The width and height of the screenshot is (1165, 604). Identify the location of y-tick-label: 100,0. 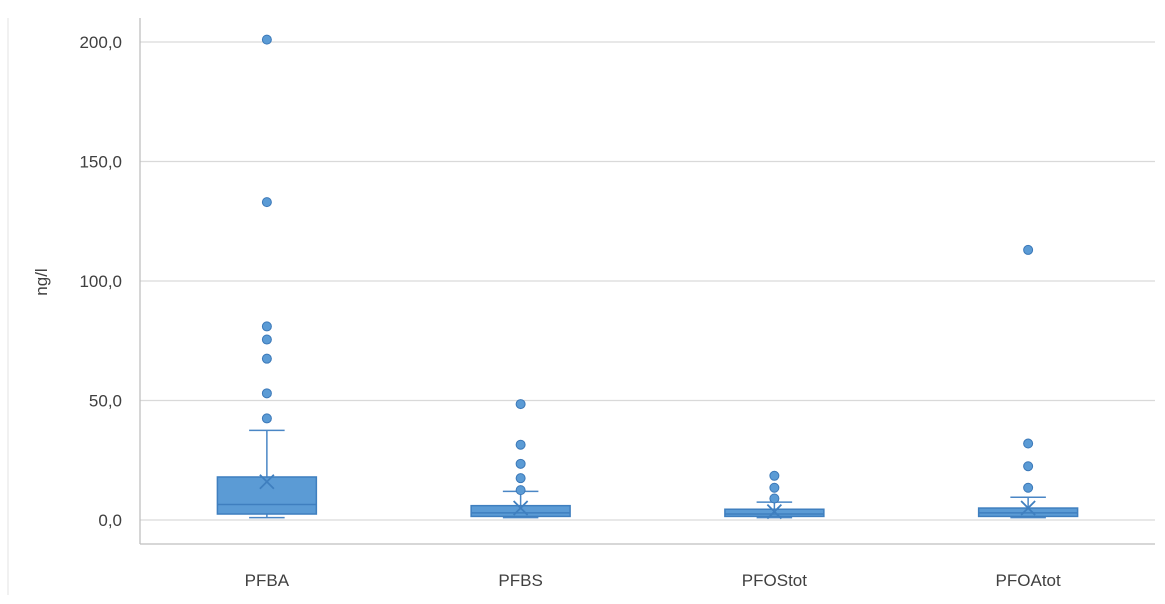
(100, 281).